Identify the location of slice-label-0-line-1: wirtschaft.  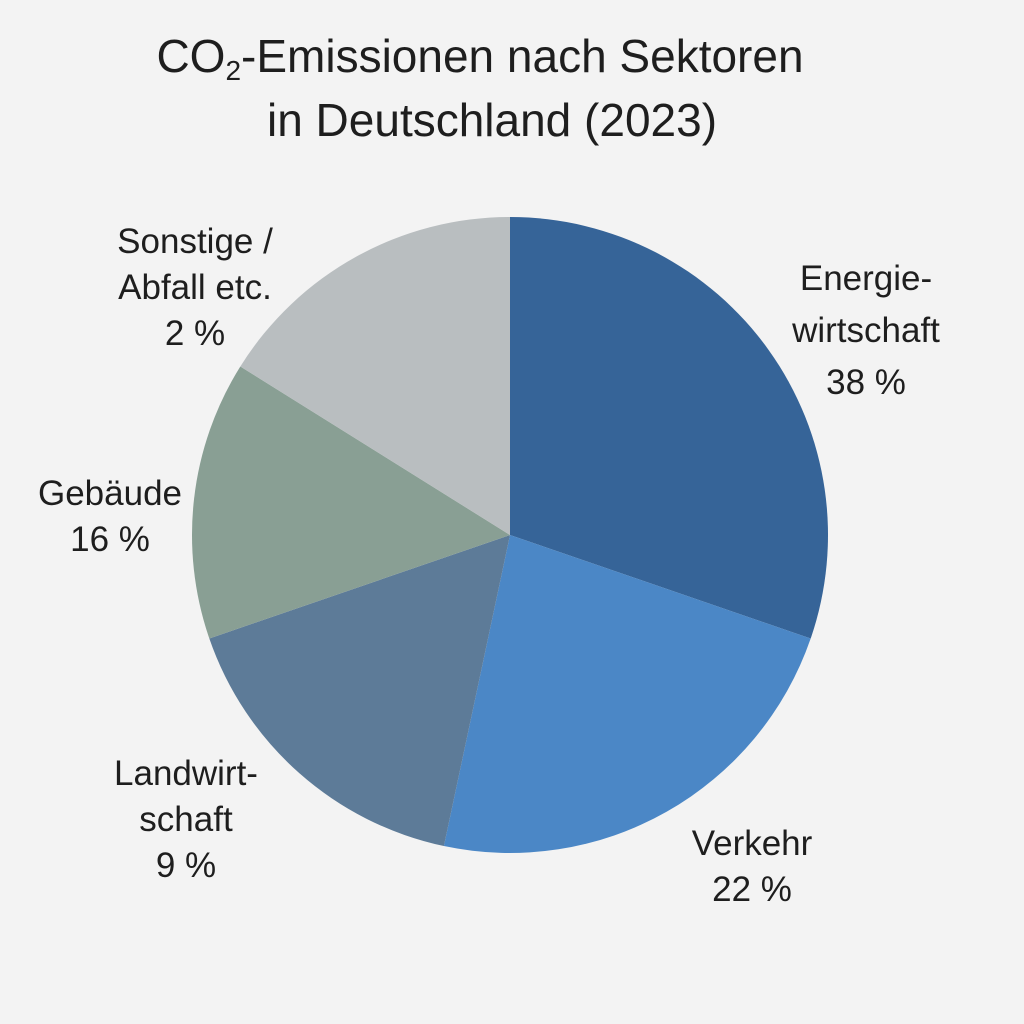
(865, 330).